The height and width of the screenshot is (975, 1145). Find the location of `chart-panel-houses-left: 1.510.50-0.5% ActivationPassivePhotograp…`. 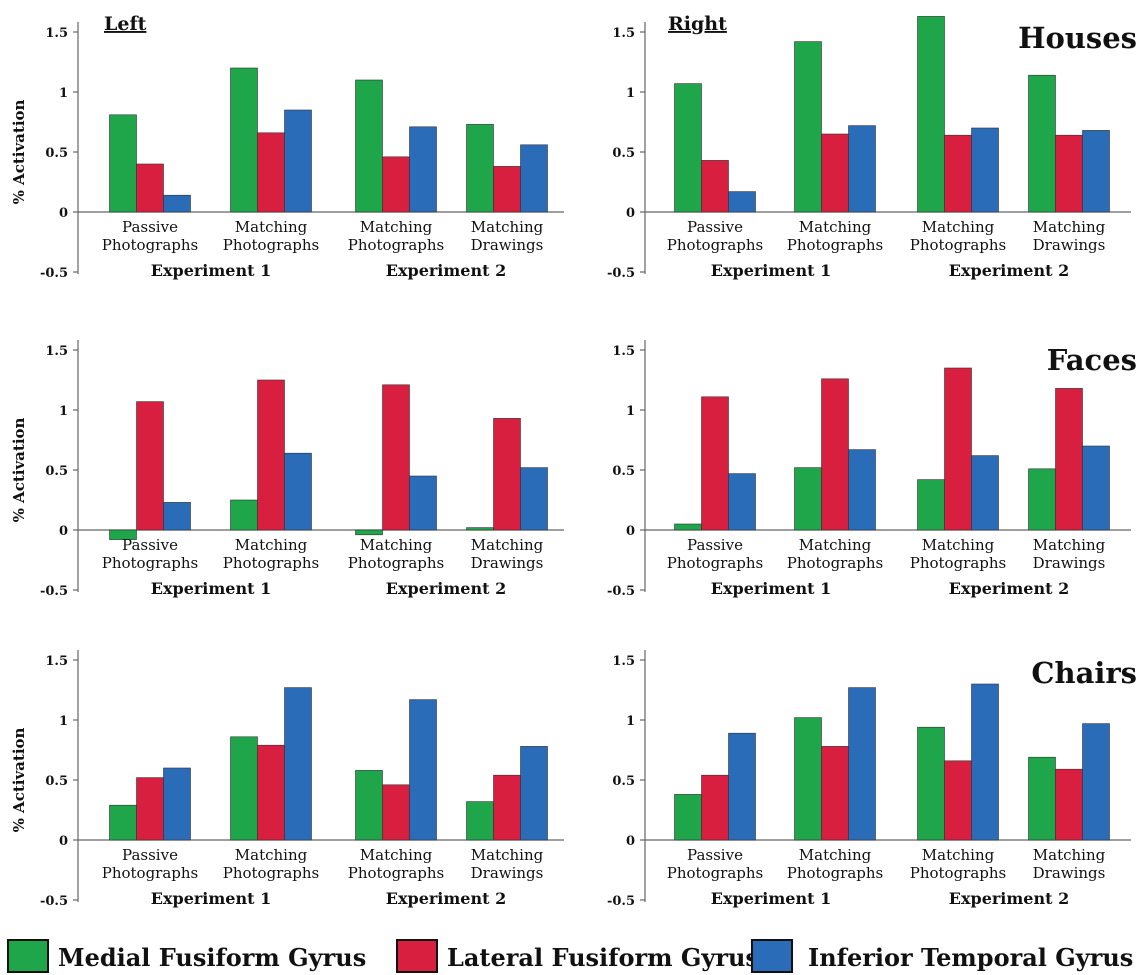

chart-panel-houses-left: 1.510.50-0.5% ActivationPassivePhotograp… is located at coordinates (287, 151).